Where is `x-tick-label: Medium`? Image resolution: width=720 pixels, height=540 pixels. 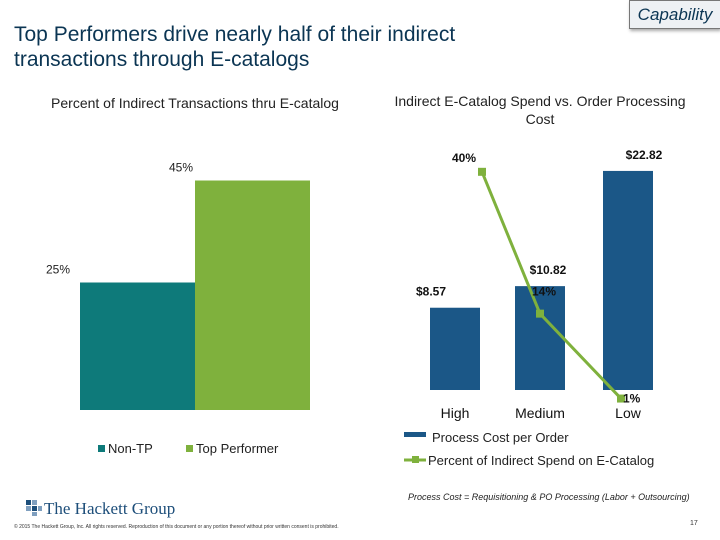
x-tick-label: Medium is located at coordinates (540, 413).